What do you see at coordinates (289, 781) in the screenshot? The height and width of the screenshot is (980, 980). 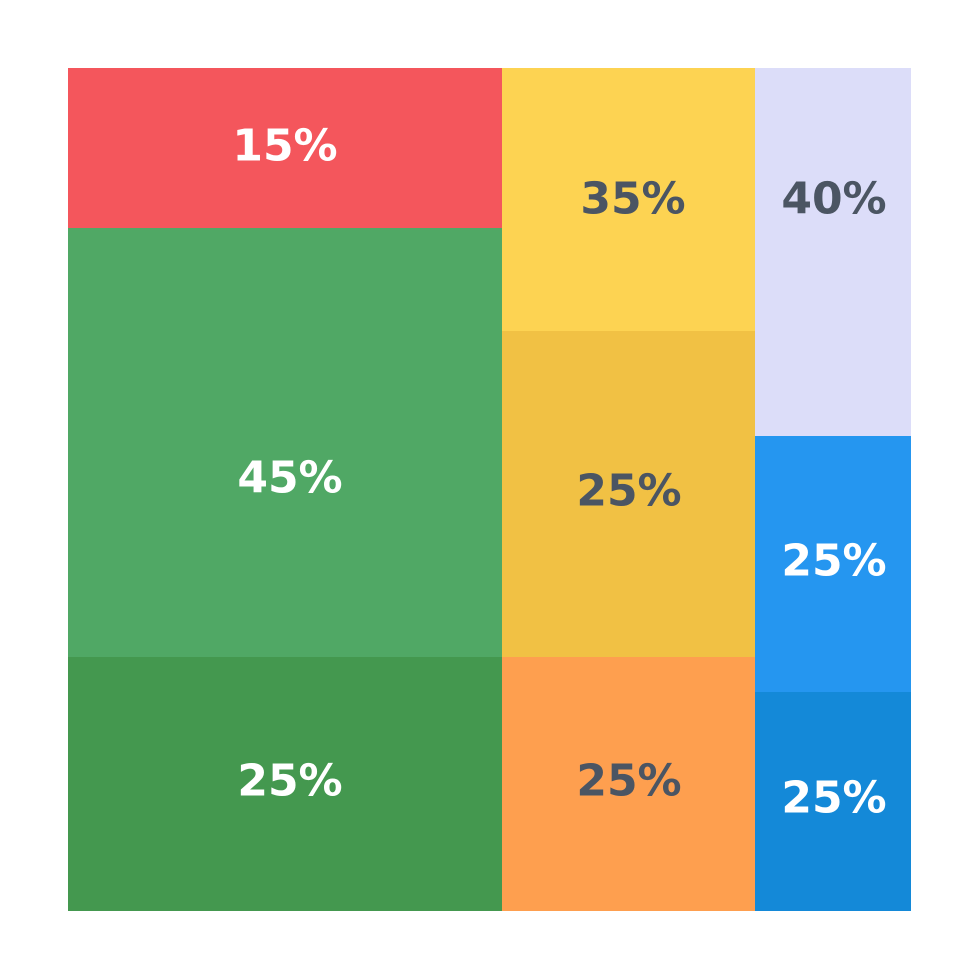 I see `treemap-cell-label-c1-r3: 25%` at bounding box center [289, 781].